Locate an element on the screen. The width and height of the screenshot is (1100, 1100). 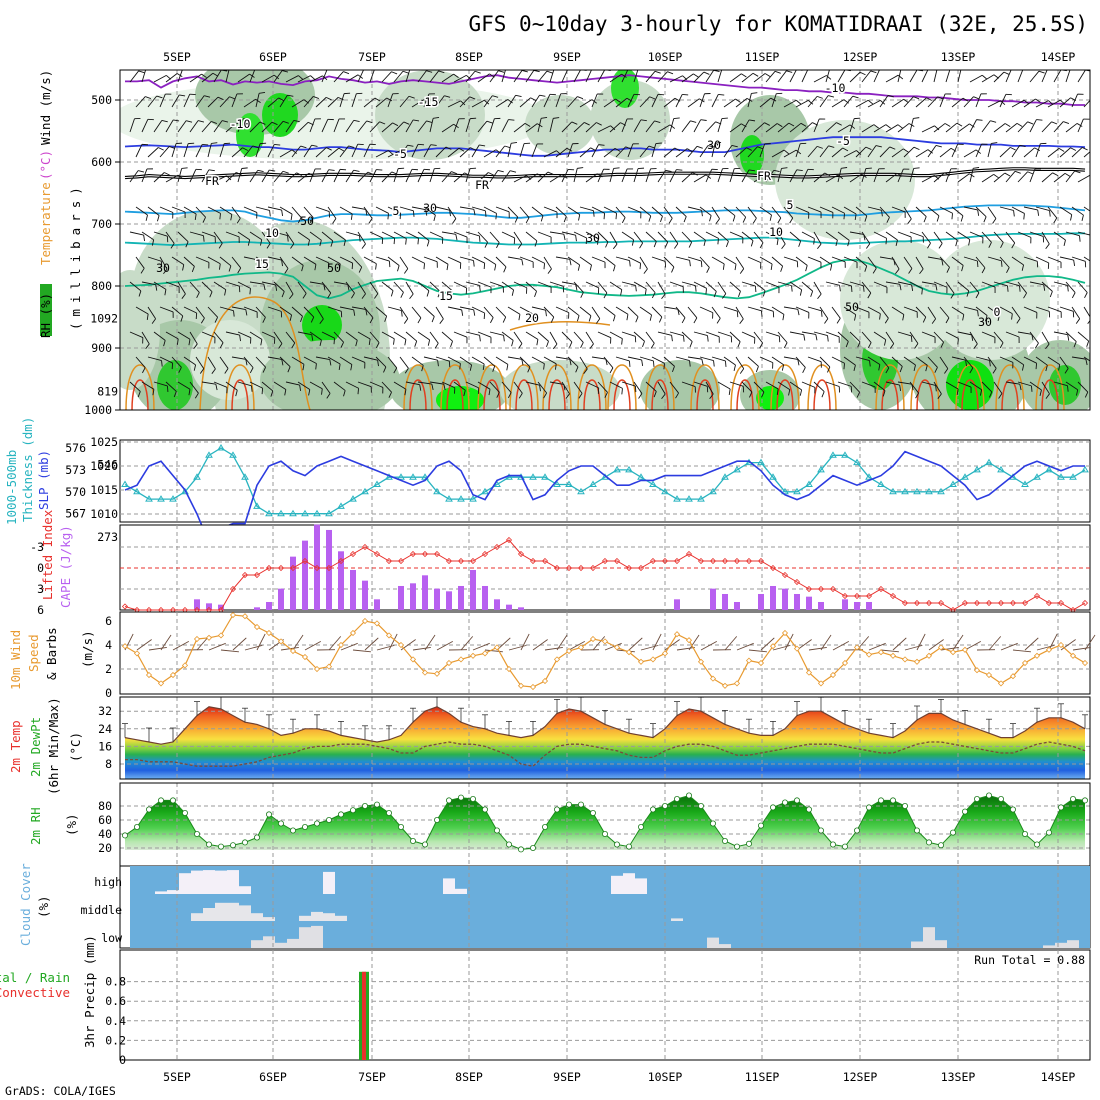
rh-label-6: 50 is located at coordinates (852, 307).